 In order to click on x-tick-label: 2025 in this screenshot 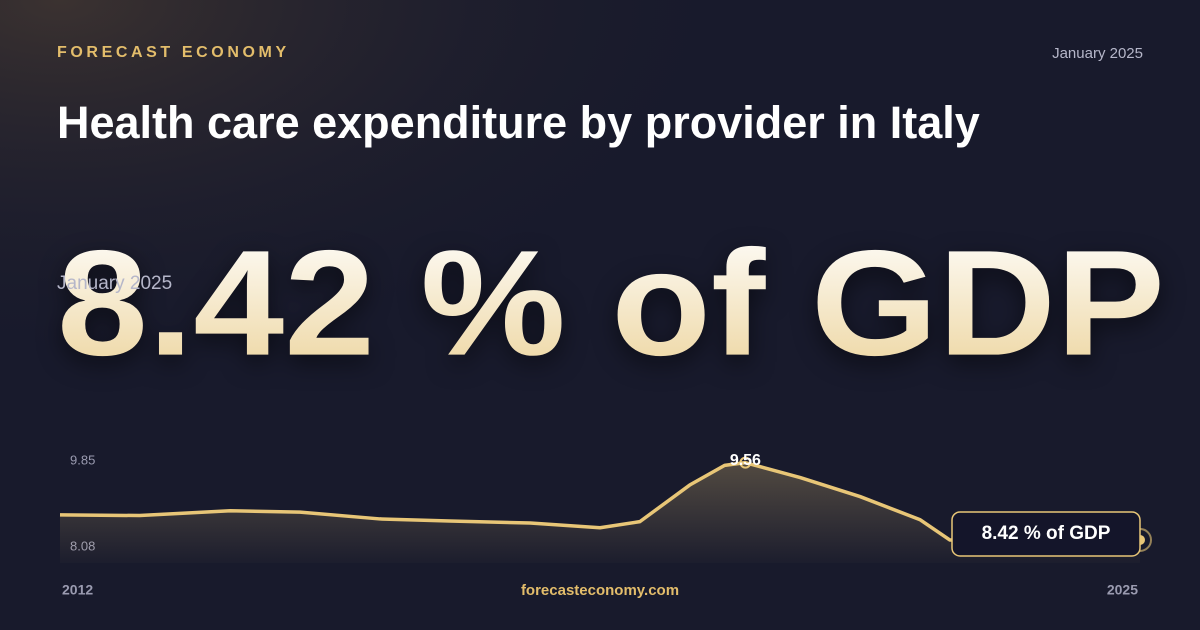, I will do `click(1122, 590)`.